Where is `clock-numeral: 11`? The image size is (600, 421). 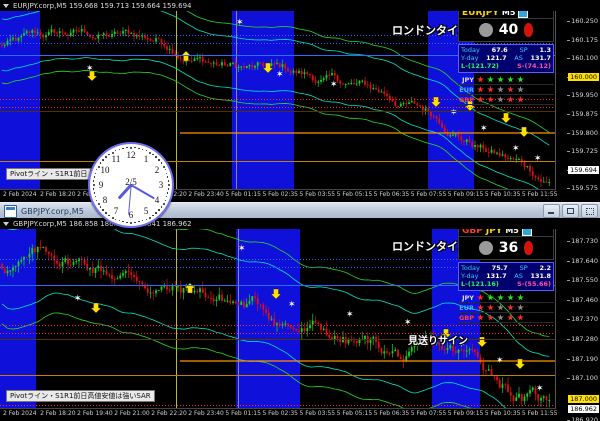 clock-numeral: 11 is located at coordinates (116, 159).